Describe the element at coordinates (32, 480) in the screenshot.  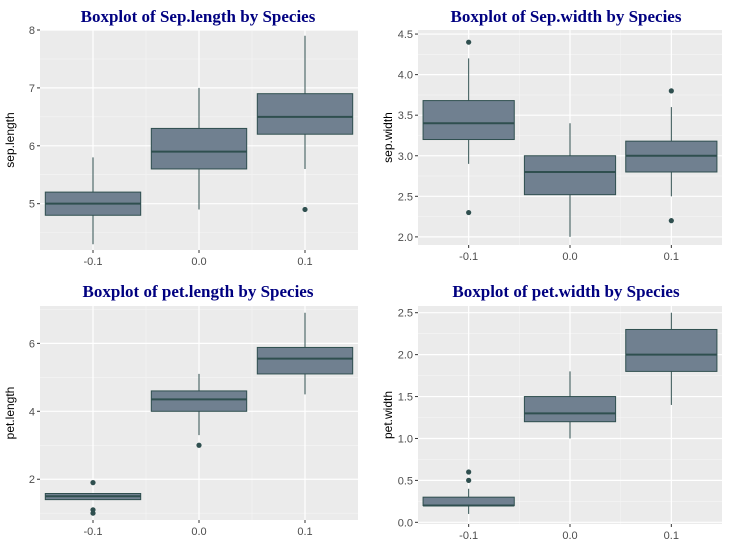
I see `y-tick-label: 2` at that location.